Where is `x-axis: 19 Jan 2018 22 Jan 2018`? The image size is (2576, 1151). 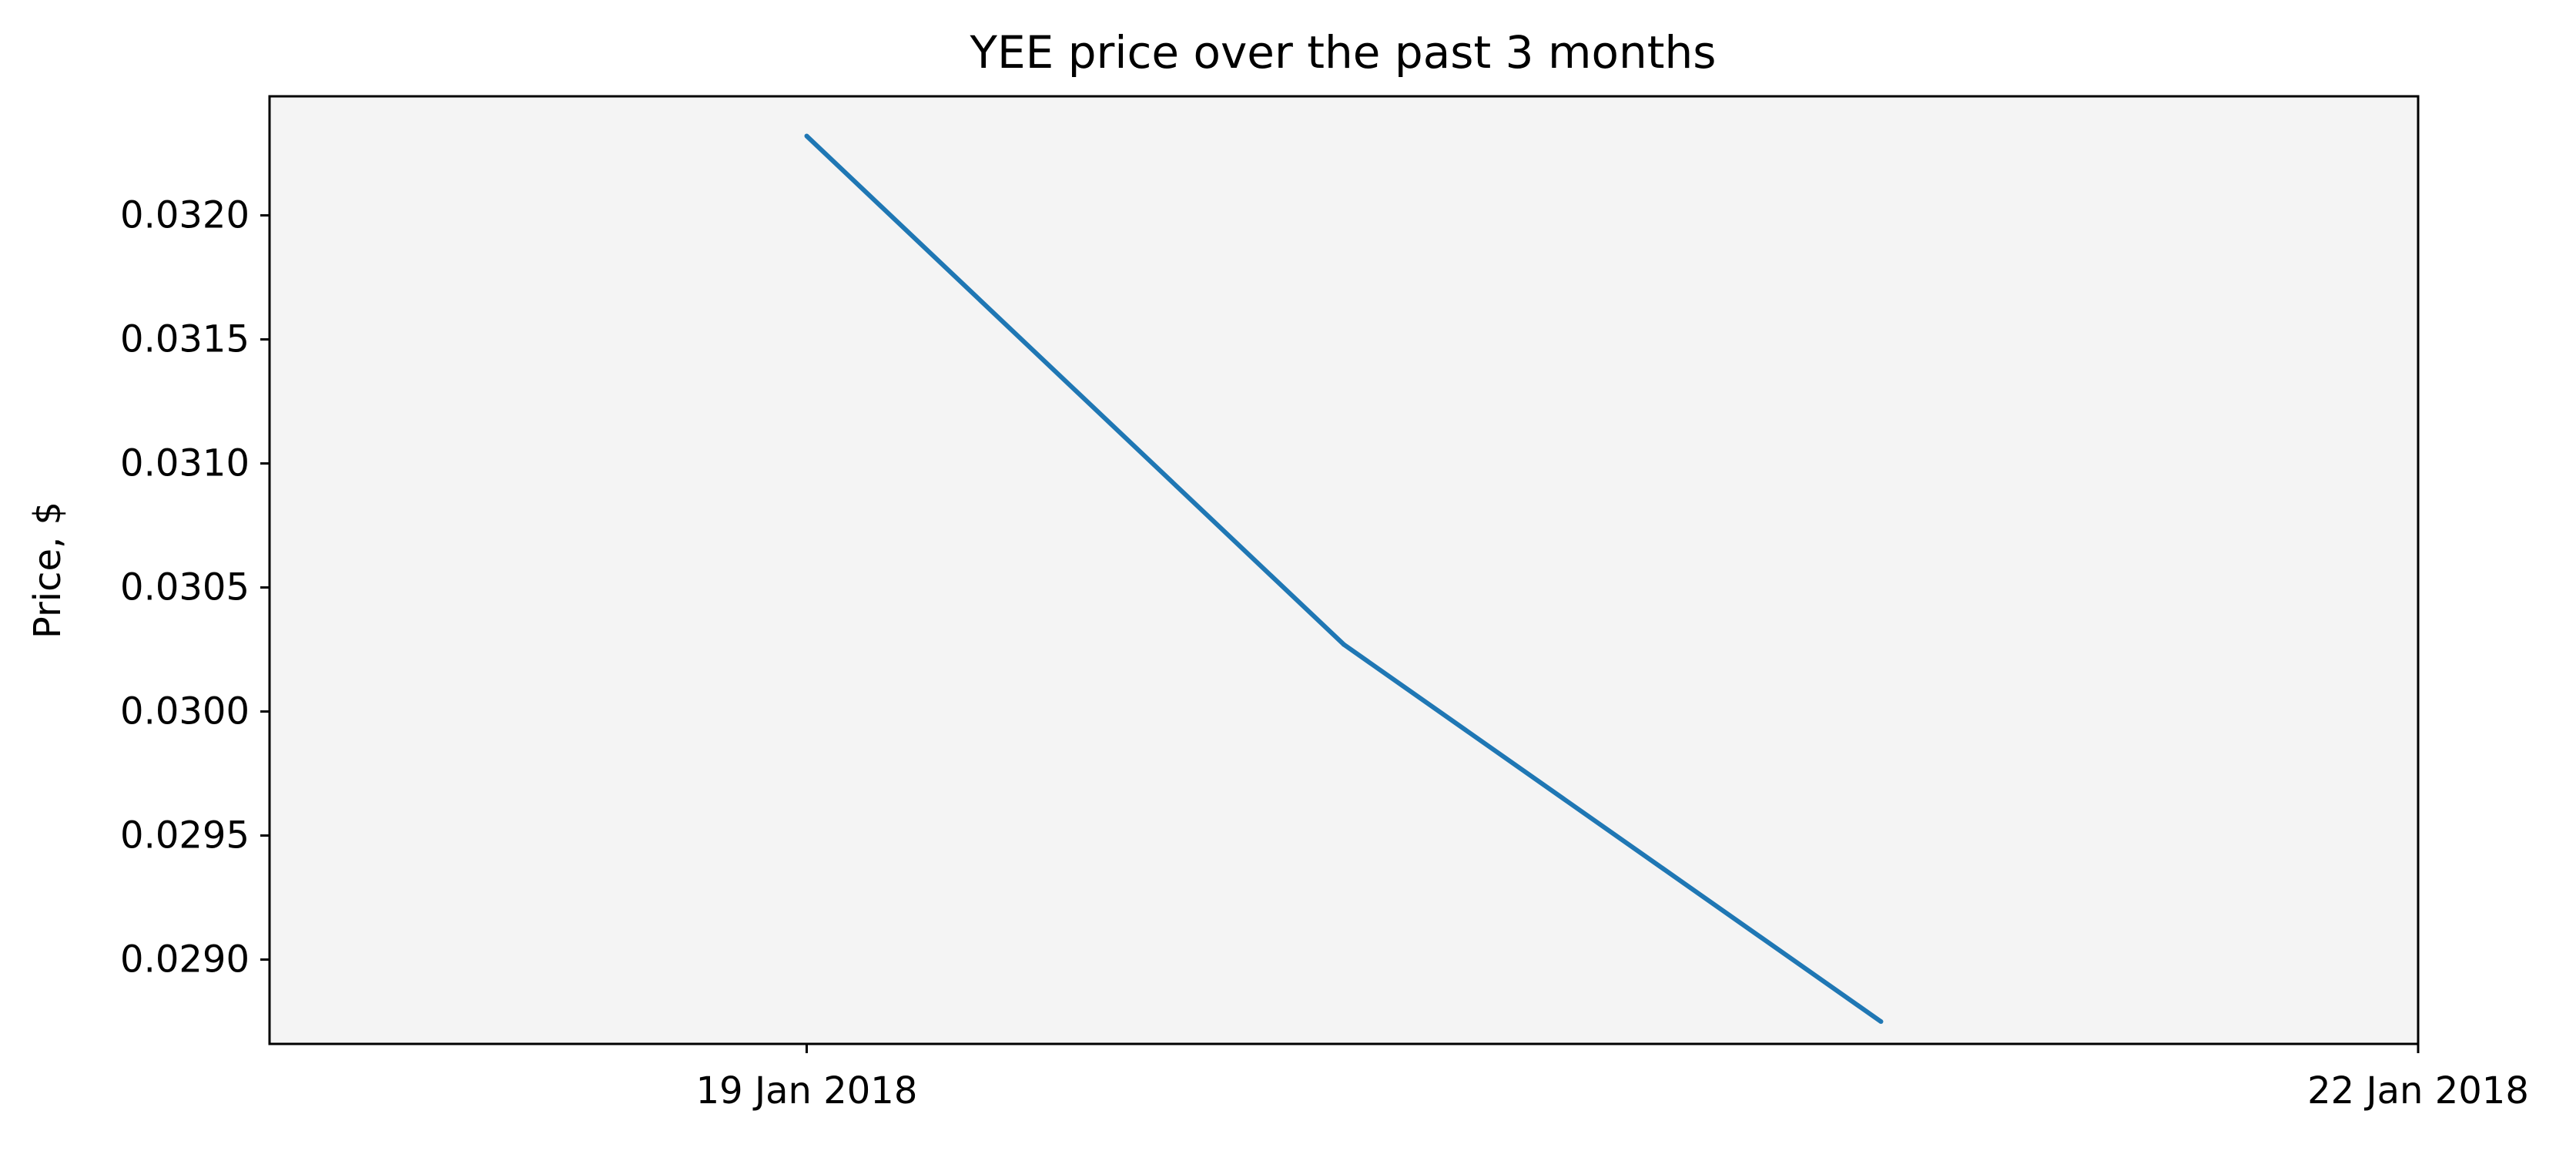
x-axis: 19 Jan 2018 22 Jan 2018 is located at coordinates (1612, 1078).